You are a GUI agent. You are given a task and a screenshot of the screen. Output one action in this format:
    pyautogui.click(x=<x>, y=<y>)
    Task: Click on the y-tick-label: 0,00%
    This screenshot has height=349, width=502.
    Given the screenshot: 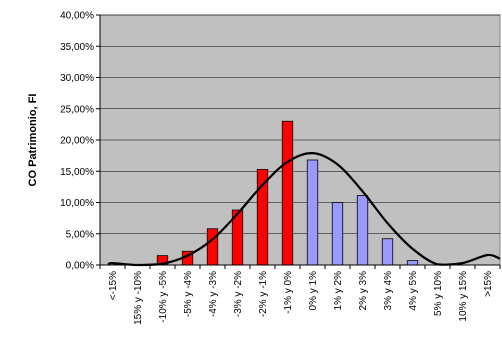 What is the action you would take?
    pyautogui.click(x=80, y=266)
    